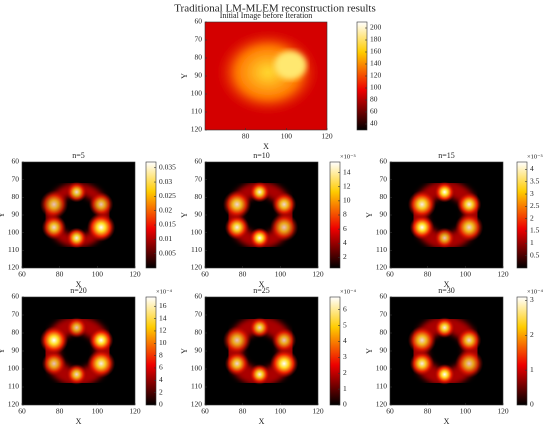  Describe the element at coordinates (532, 217) in the screenshot. I see `colorbar-tick-label: 2` at that location.